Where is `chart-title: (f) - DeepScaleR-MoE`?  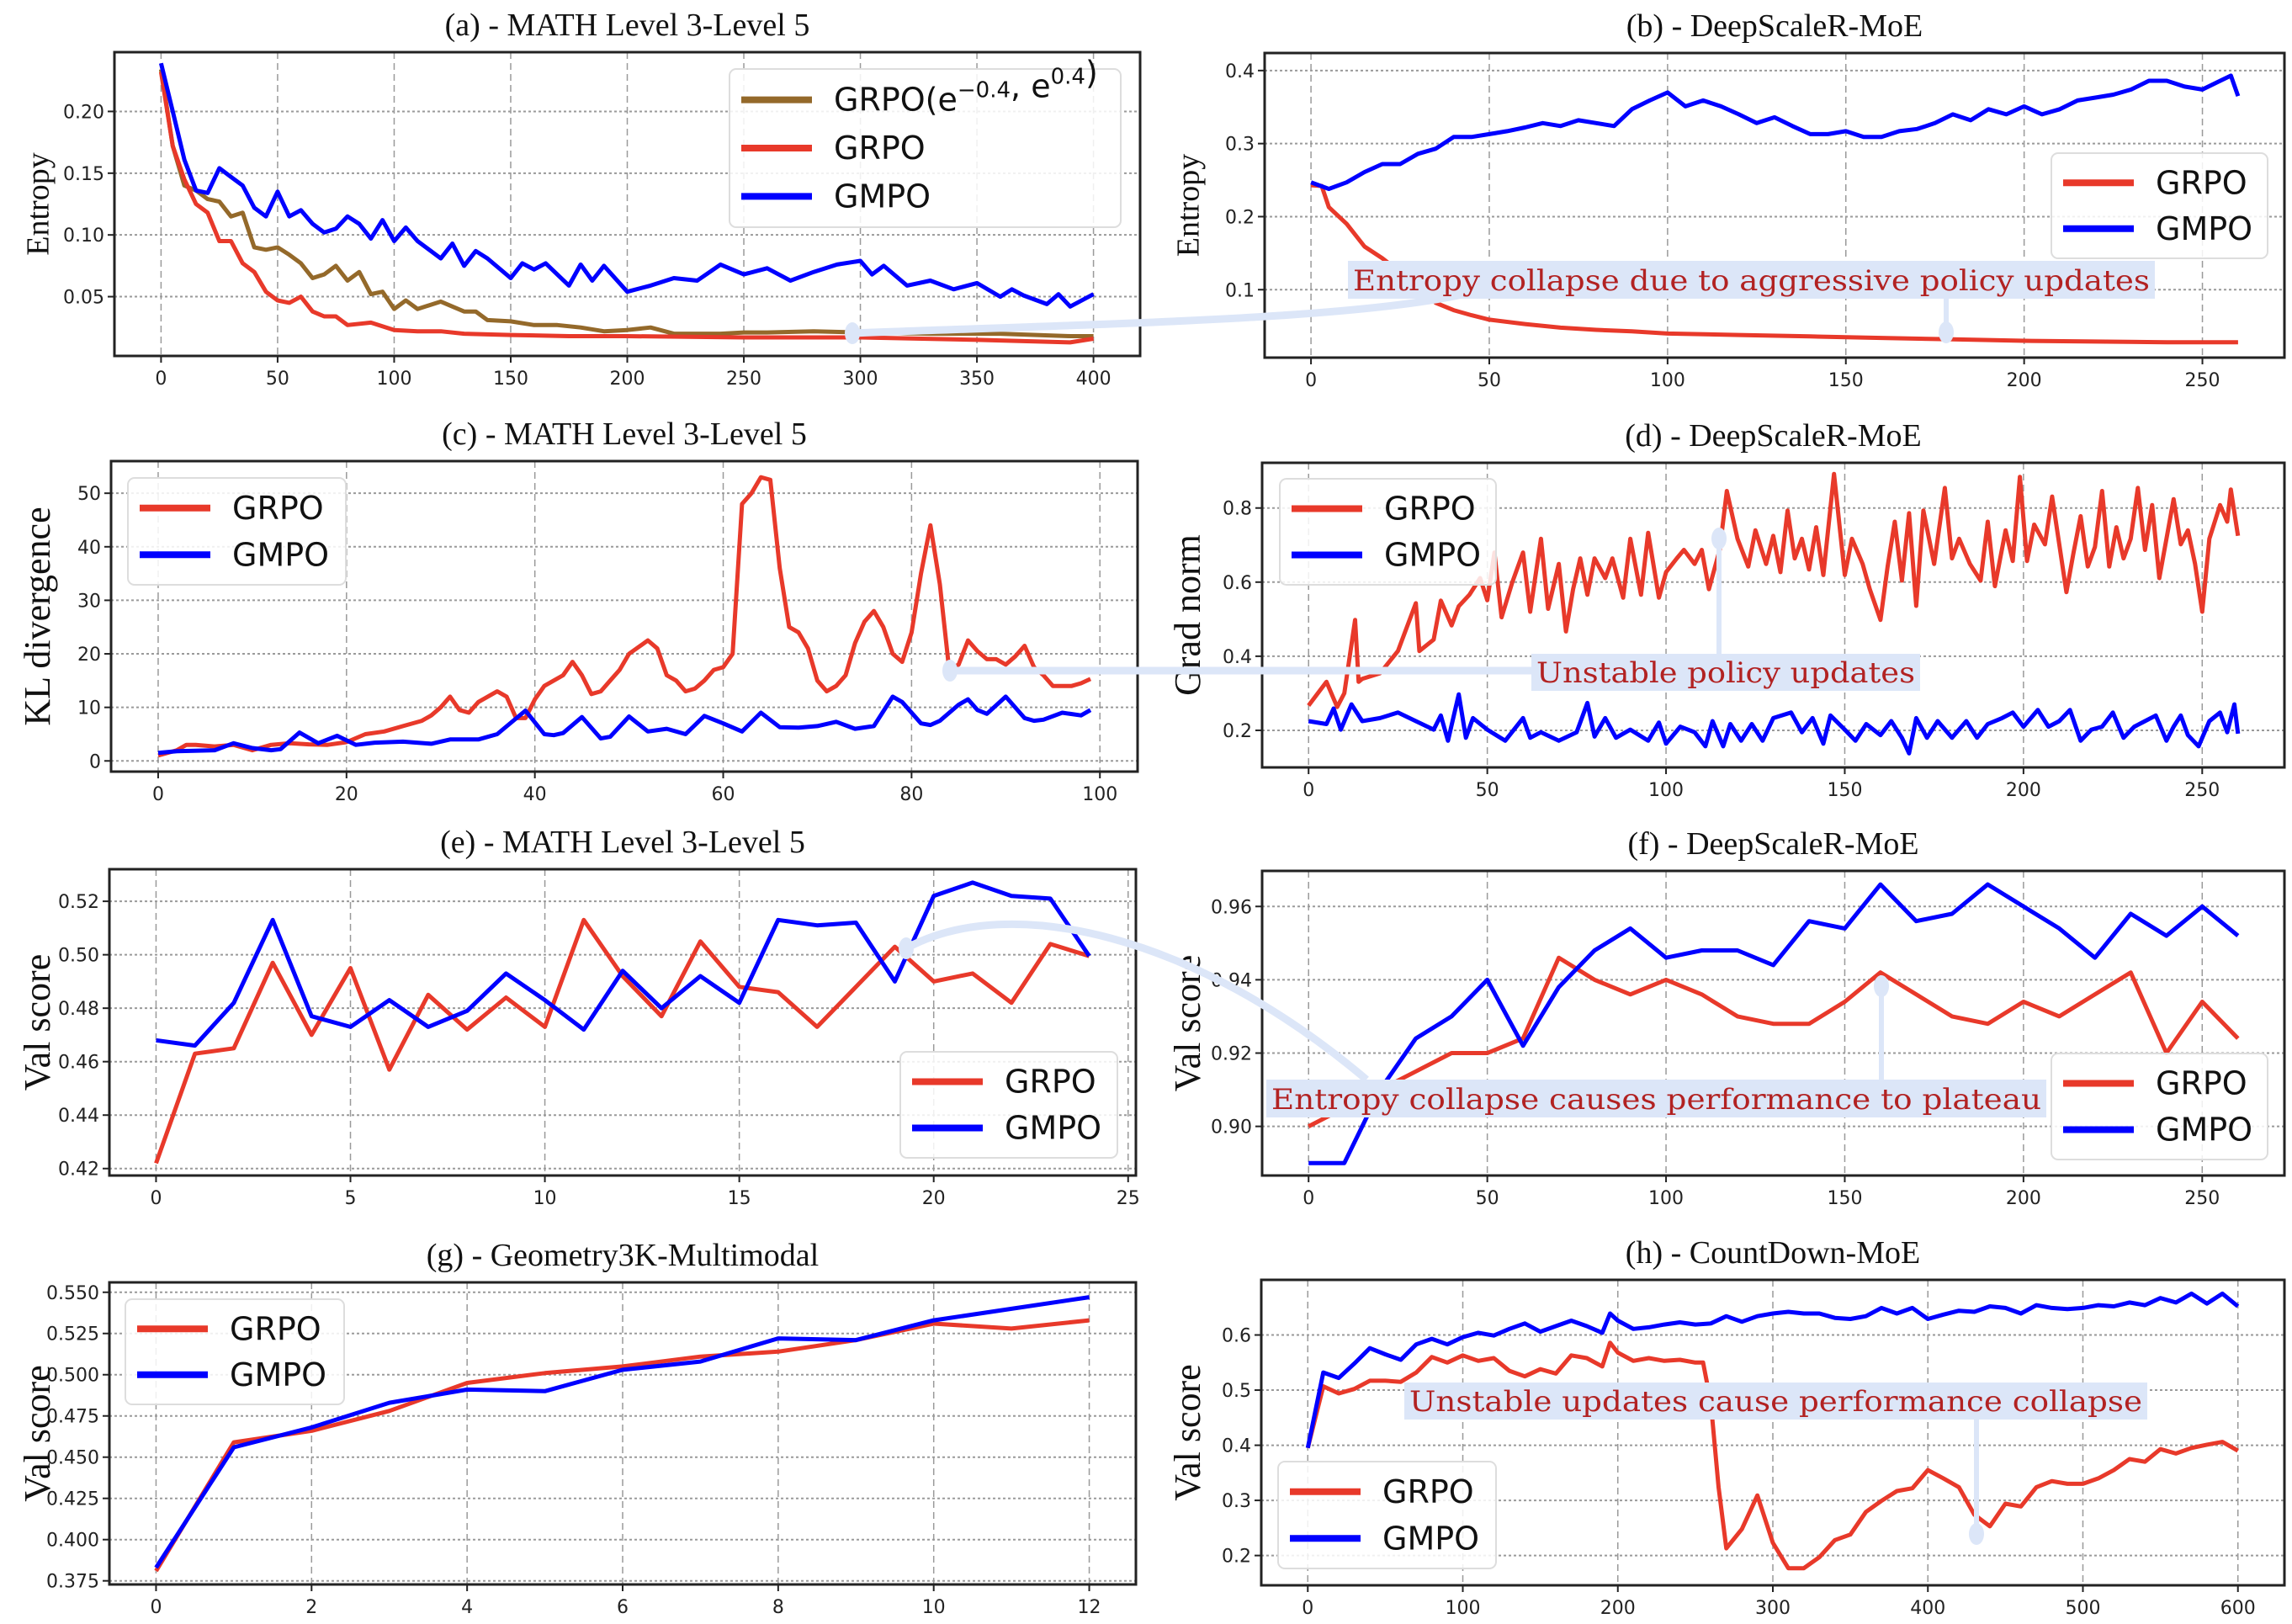 chart-title: (f) - DeepScaleR-MoE is located at coordinates (1772, 844).